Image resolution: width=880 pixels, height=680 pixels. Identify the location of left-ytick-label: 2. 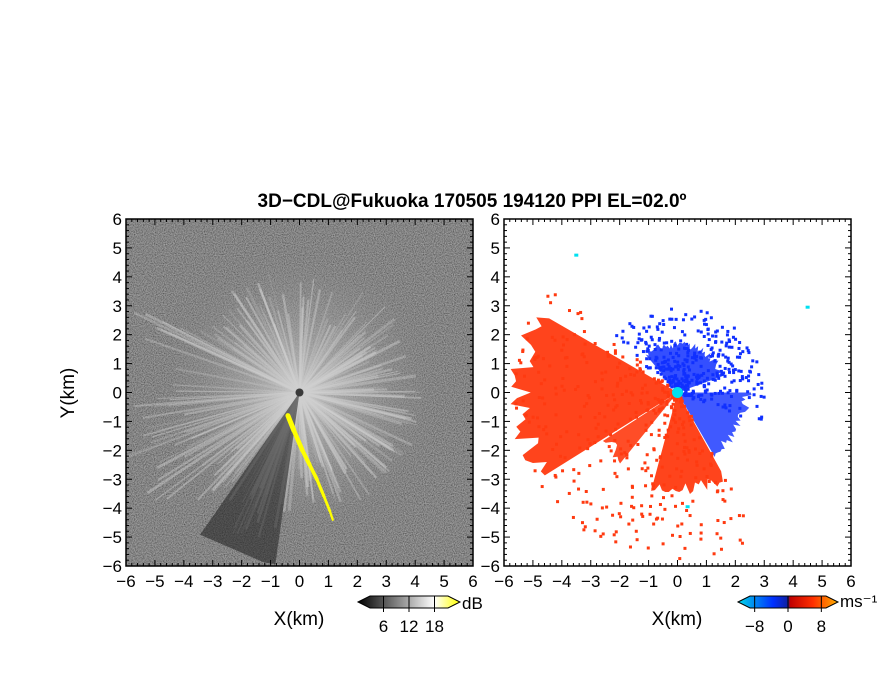
(117, 335).